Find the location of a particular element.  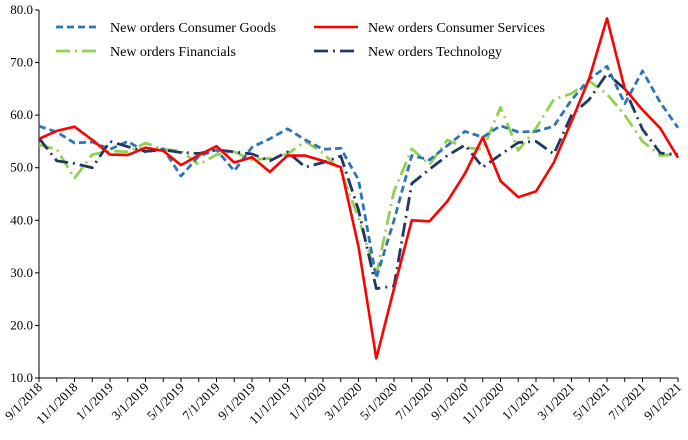

legend-label-0: New orders Consumer Goods is located at coordinates (193, 28).